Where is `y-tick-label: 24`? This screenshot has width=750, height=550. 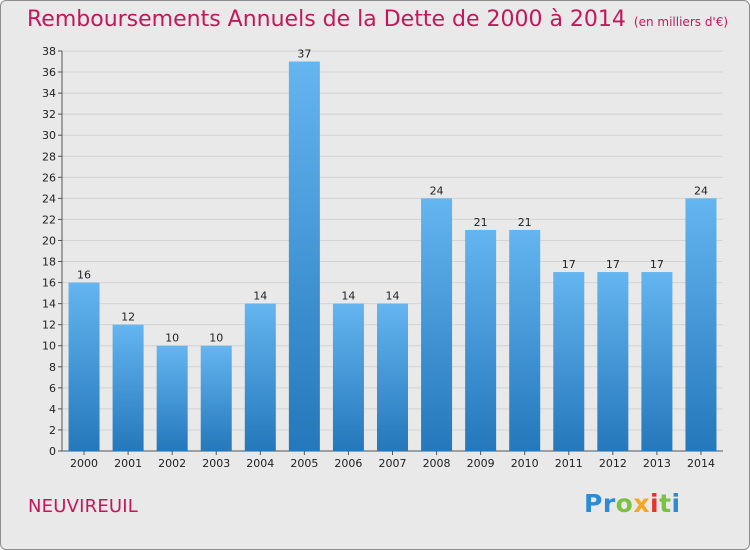 y-tick-label: 24 is located at coordinates (49, 198).